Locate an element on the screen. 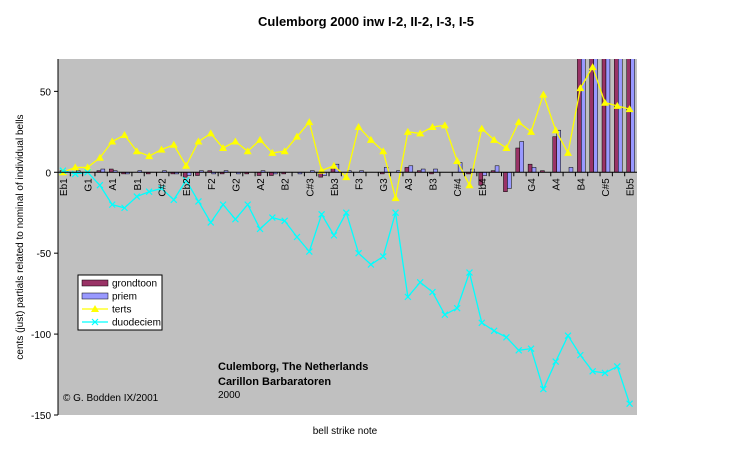 This screenshot has width=733, height=450. x-tick-label: C#2 is located at coordinates (162, 187).